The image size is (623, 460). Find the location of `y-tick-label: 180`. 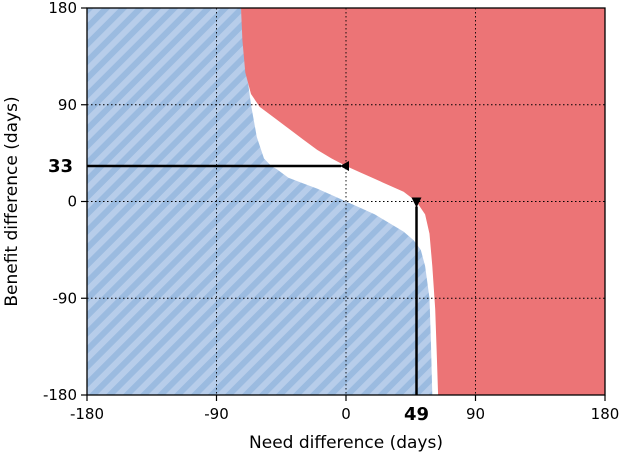

y-tick-label: 180 is located at coordinates (62, 8).